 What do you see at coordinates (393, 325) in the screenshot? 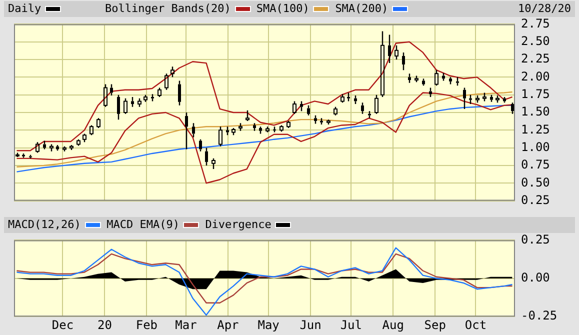
I see `x-tick-label: Aug` at bounding box center [393, 325].